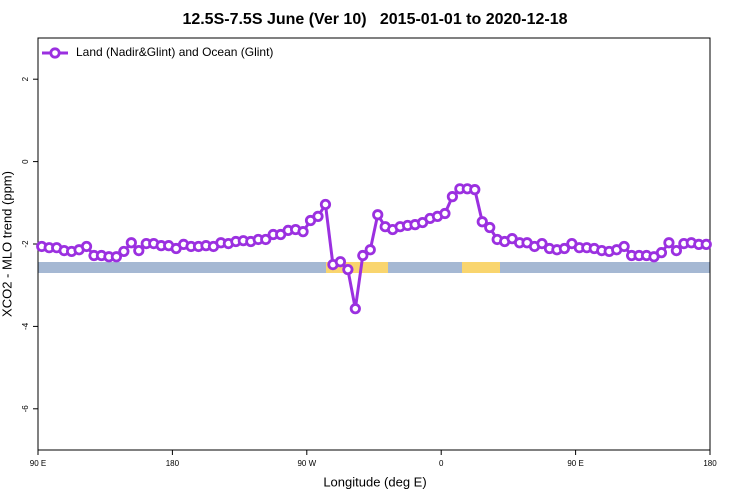 This screenshot has height=500, width=750. I want to click on y-tick-label: 0, so click(25, 161).